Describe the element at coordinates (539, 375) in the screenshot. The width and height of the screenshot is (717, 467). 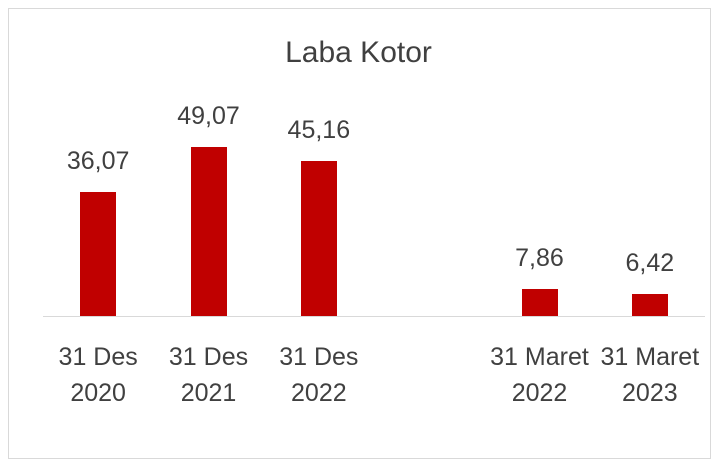
I see `x-tick-label: 31 Maret 2022` at that location.